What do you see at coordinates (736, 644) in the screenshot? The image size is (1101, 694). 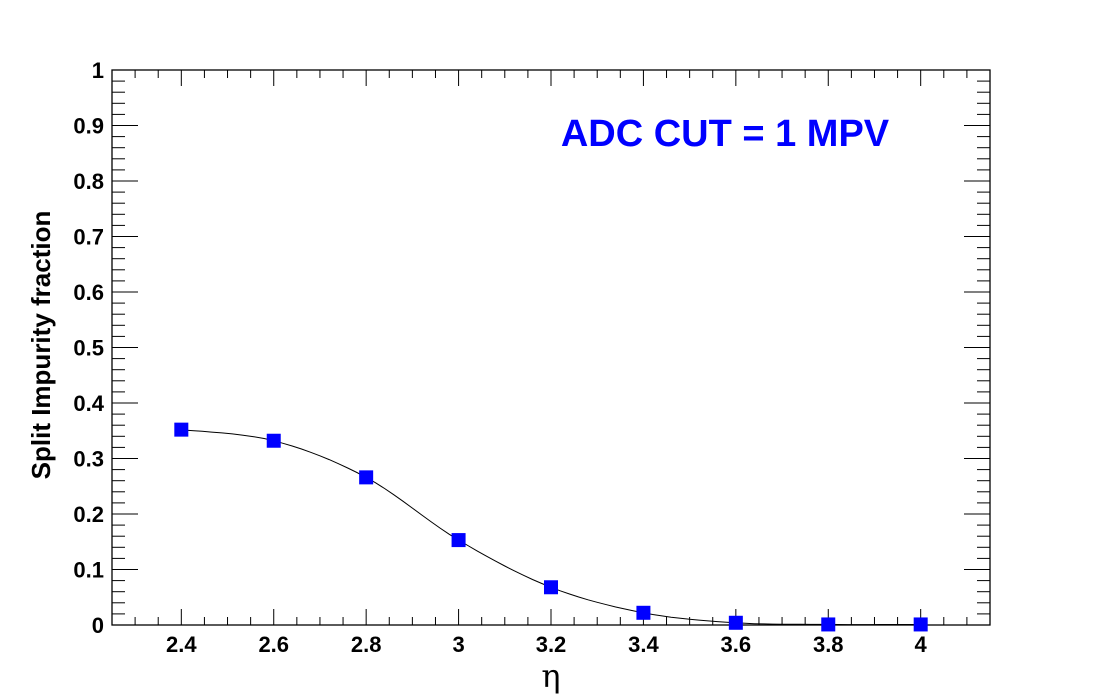 I see `x-tick-label: 3.6` at bounding box center [736, 644].